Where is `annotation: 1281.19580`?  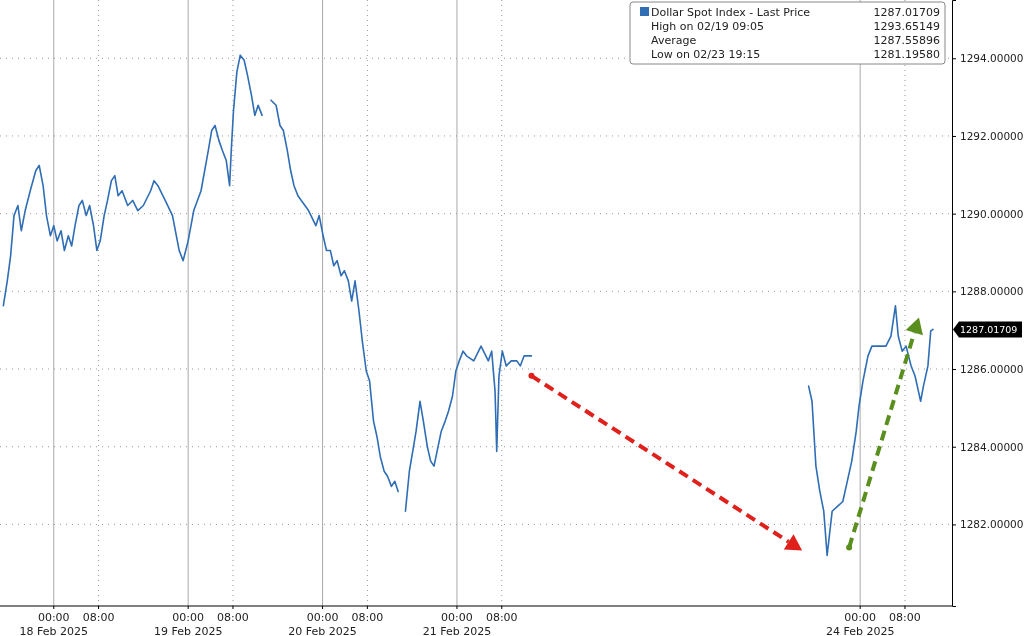
annotation: 1281.19580 is located at coordinates (906, 54).